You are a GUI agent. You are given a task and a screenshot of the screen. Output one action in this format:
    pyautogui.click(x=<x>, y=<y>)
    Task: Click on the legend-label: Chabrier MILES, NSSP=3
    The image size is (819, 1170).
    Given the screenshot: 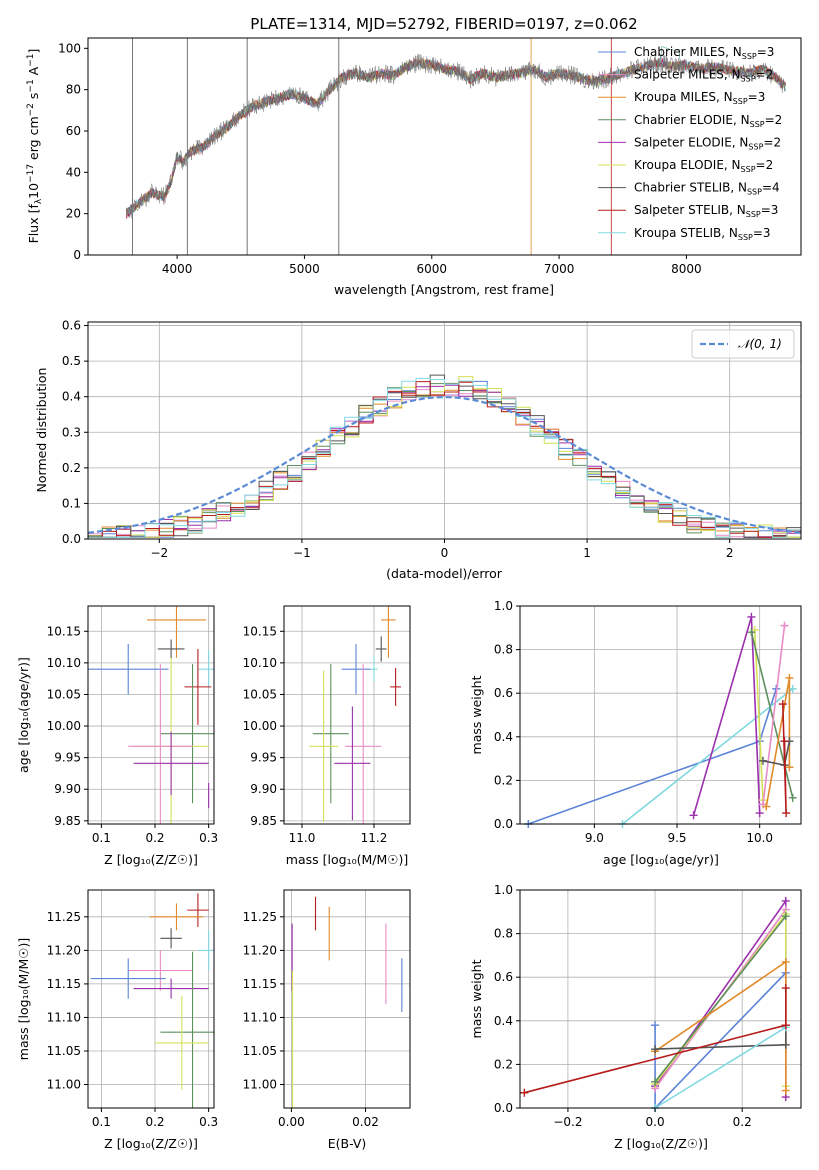 What is the action you would take?
    pyautogui.click(x=704, y=53)
    